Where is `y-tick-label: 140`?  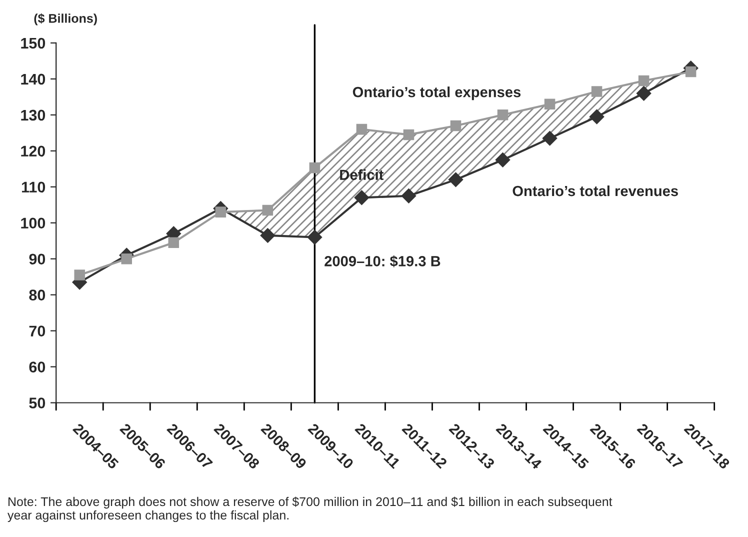
y-tick-label: 140 is located at coordinates (33, 79).